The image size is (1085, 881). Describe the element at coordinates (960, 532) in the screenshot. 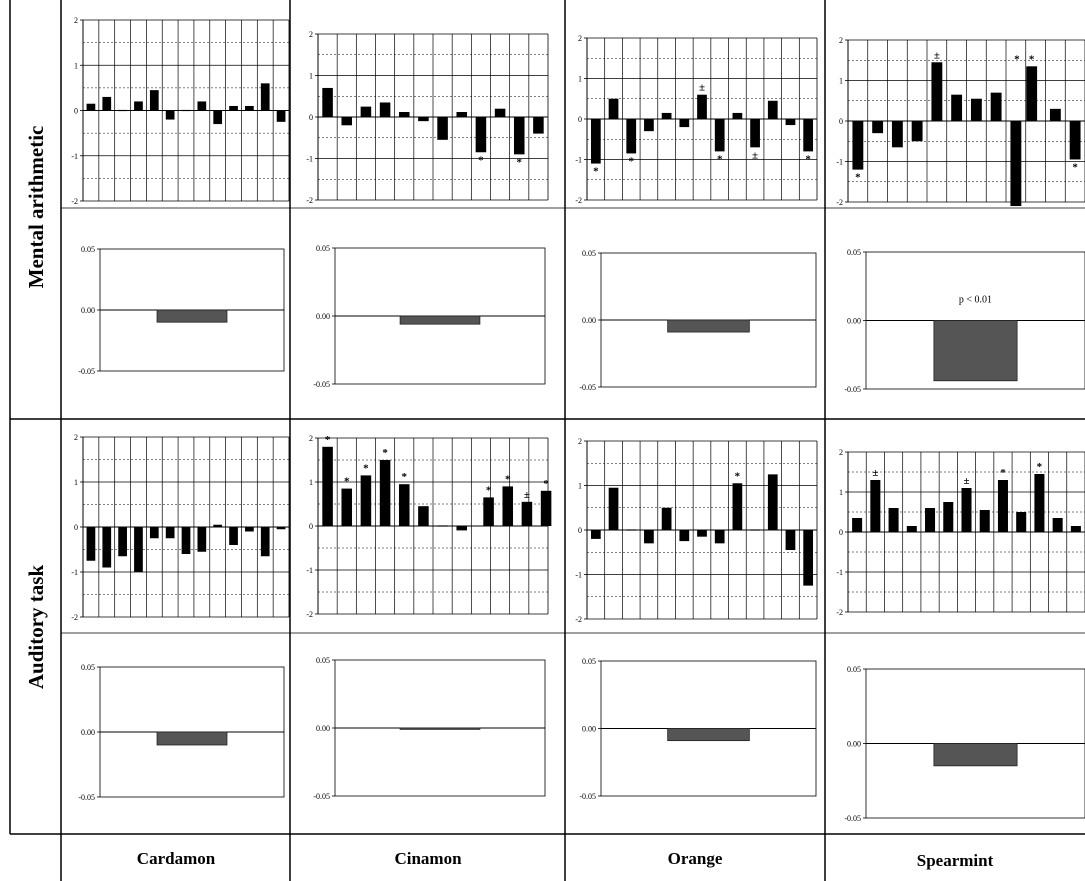

I see `chart-12: -2 -1 0 1 2 ± ± * *` at that location.